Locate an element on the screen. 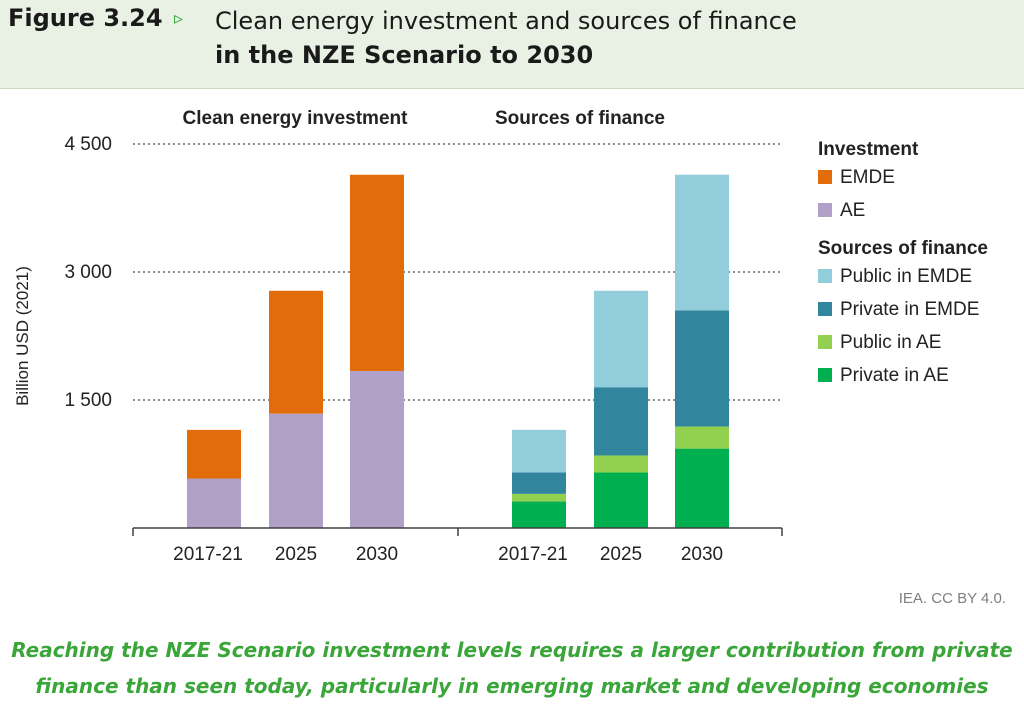 This screenshot has height=704, width=1024. y-axis-label: Billion USD (2021) is located at coordinates (22, 336).